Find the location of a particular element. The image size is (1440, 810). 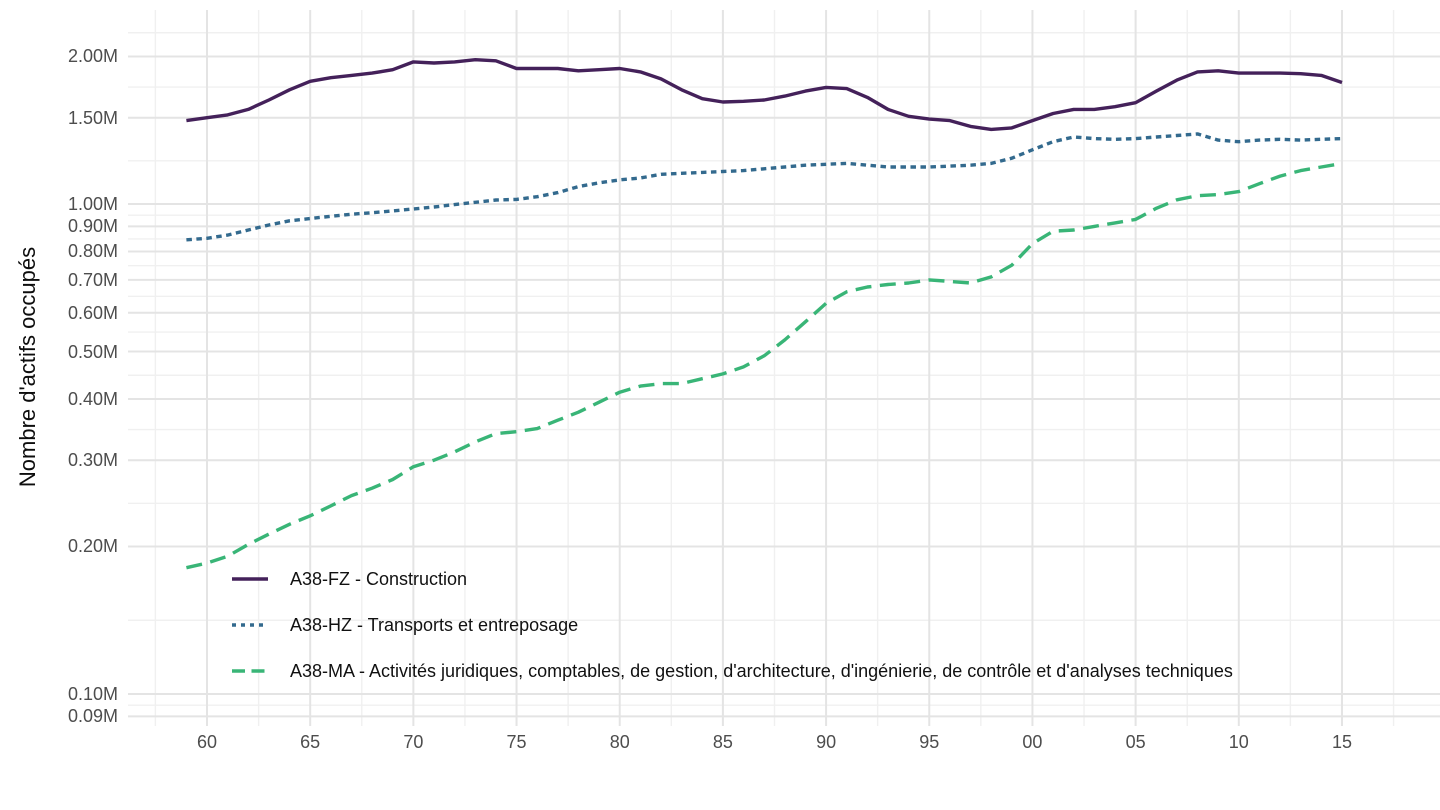

x-tick-label: 05 is located at coordinates (1135, 742).